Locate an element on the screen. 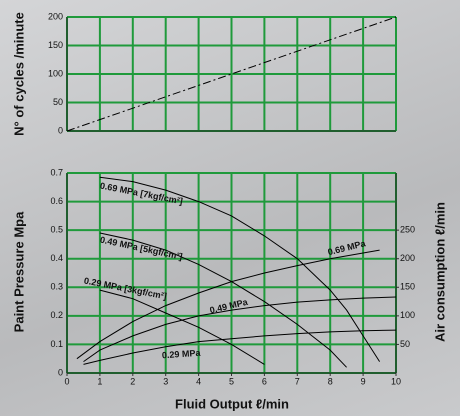  y-tick-label: 0.3 is located at coordinates (56, 287).